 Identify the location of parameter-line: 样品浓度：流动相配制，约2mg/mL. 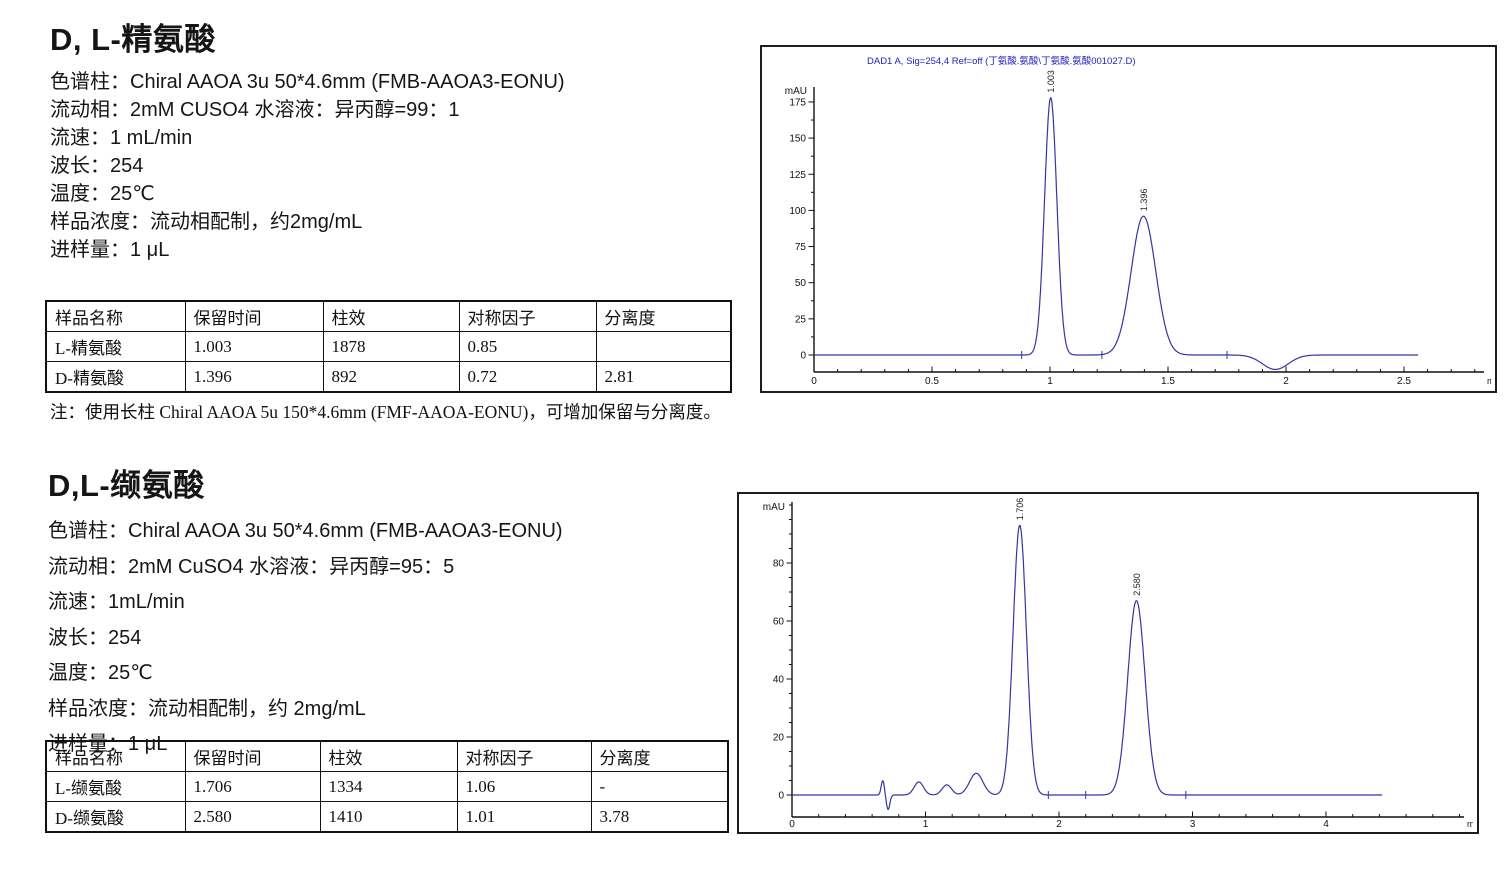
(206, 222).